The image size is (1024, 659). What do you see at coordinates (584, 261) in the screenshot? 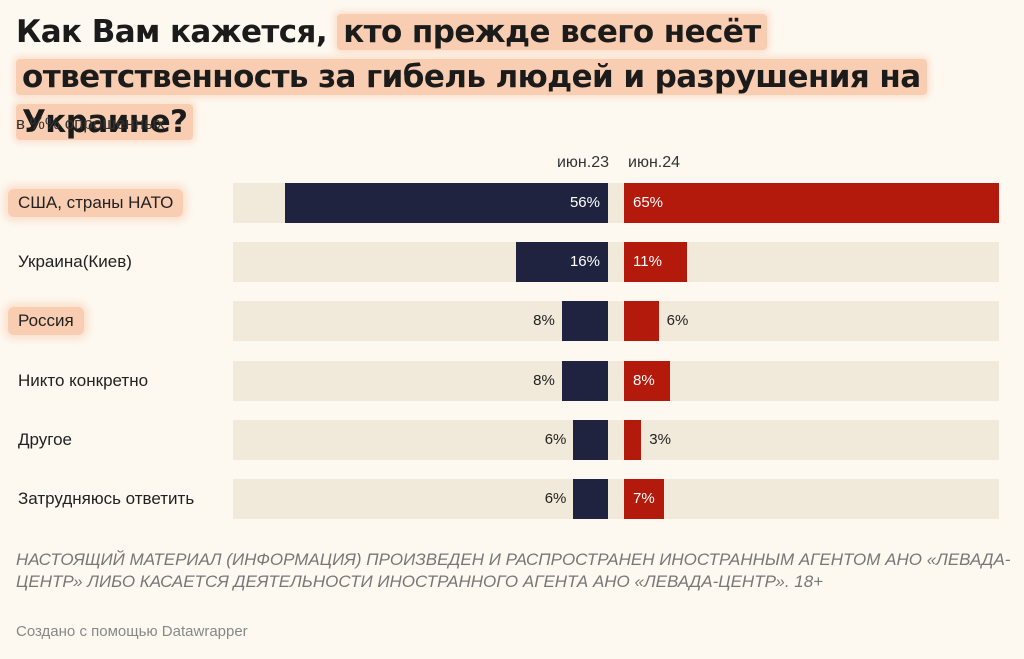
I see `data-label-jun23: 16%` at bounding box center [584, 261].